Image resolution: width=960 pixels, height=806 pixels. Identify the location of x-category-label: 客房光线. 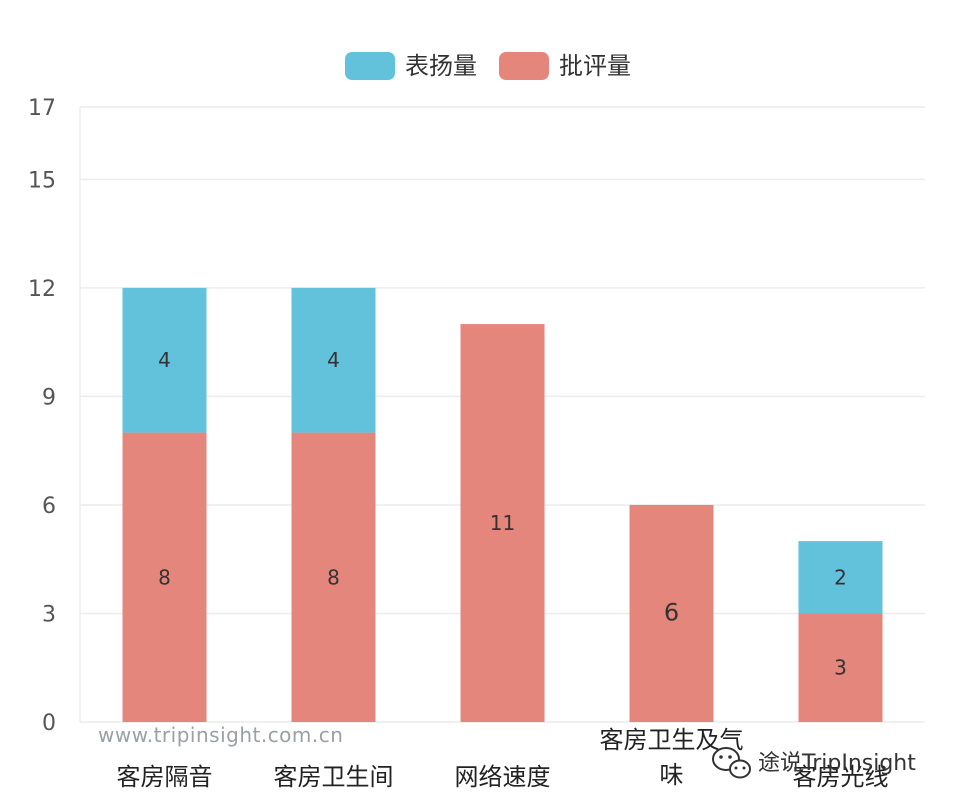
(841, 777).